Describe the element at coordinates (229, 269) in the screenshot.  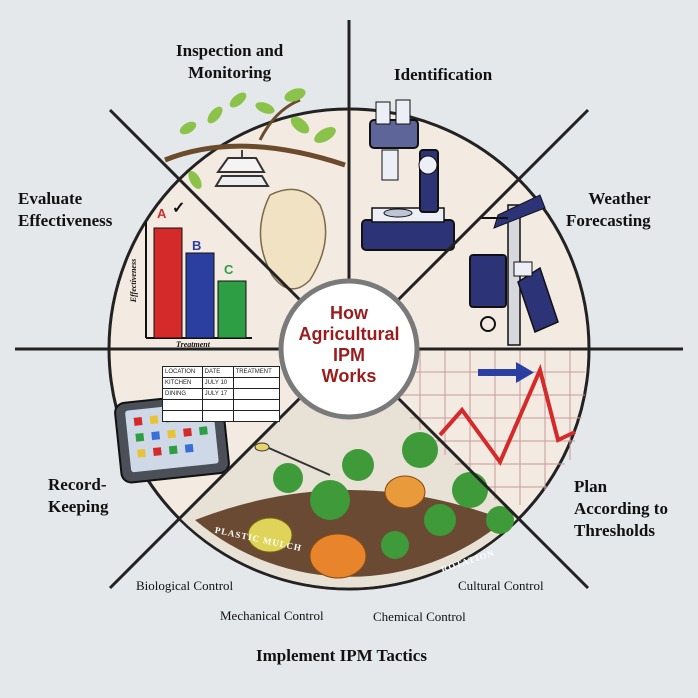
I see `bar-c-label: C` at that location.